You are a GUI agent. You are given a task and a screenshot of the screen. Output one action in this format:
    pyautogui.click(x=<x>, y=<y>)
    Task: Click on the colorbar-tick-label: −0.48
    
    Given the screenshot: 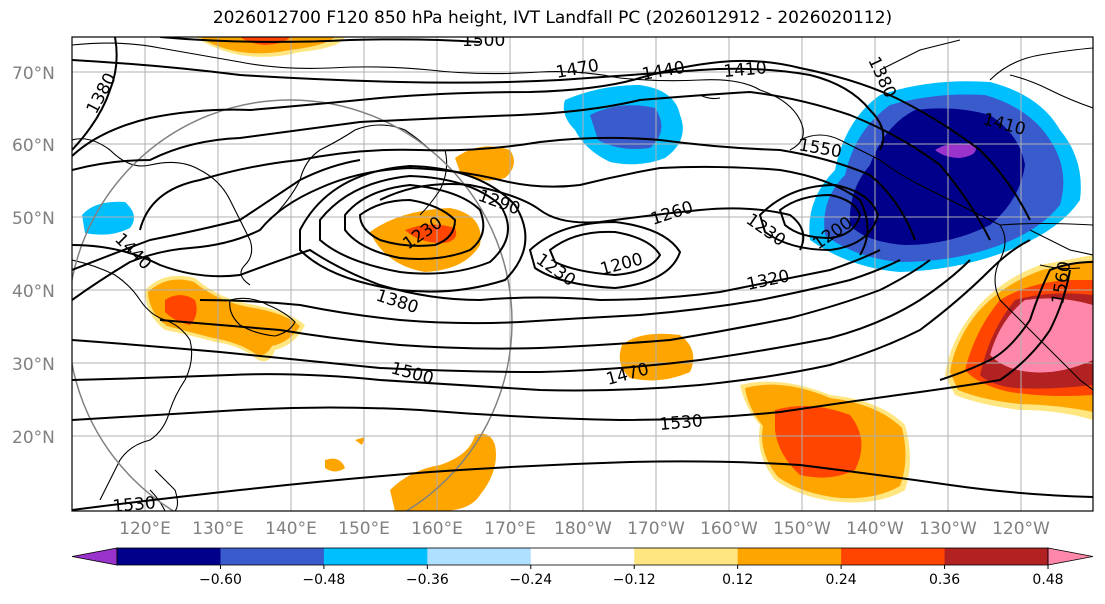 What is the action you would take?
    pyautogui.click(x=323, y=580)
    